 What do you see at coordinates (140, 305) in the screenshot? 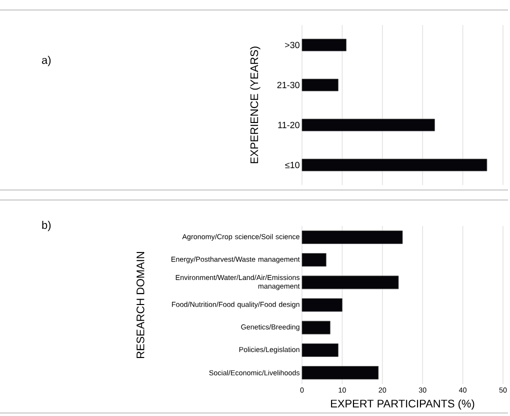
I see `y-axis-title: RESEARCH DOMAIN` at bounding box center [140, 305].